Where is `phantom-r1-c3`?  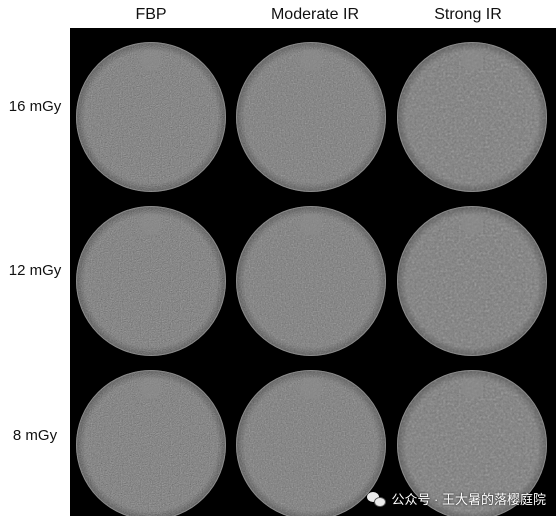
phantom-r1-c3 is located at coordinates (472, 117).